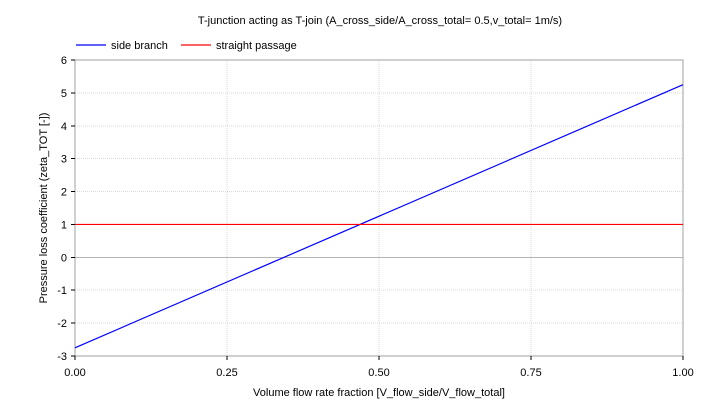  Describe the element at coordinates (256, 46) in the screenshot. I see `legend-label: straight passage` at that location.